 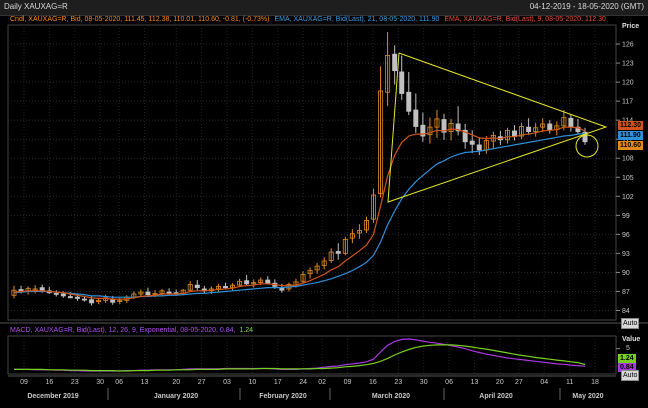 What do you see at coordinates (628, 45) in the screenshot?
I see `price-tick-label: 126` at bounding box center [628, 45].